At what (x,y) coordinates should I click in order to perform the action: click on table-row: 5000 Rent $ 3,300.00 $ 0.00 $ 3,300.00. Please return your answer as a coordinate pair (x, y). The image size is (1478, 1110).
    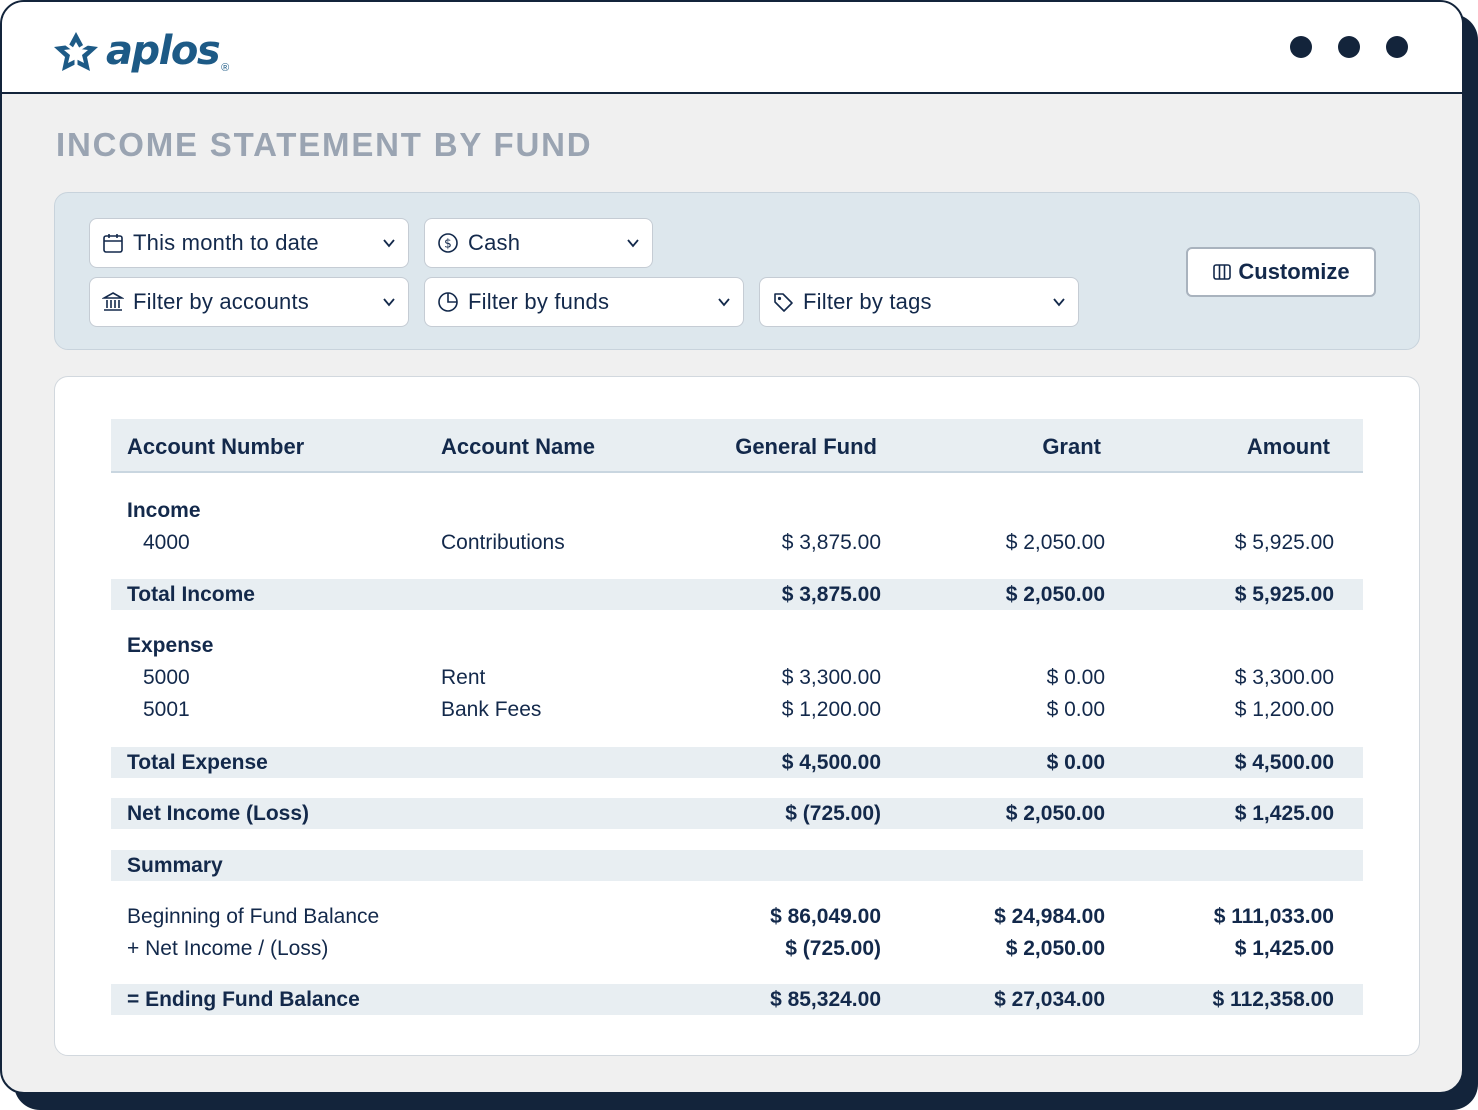
    Looking at the image, I should click on (737, 678).